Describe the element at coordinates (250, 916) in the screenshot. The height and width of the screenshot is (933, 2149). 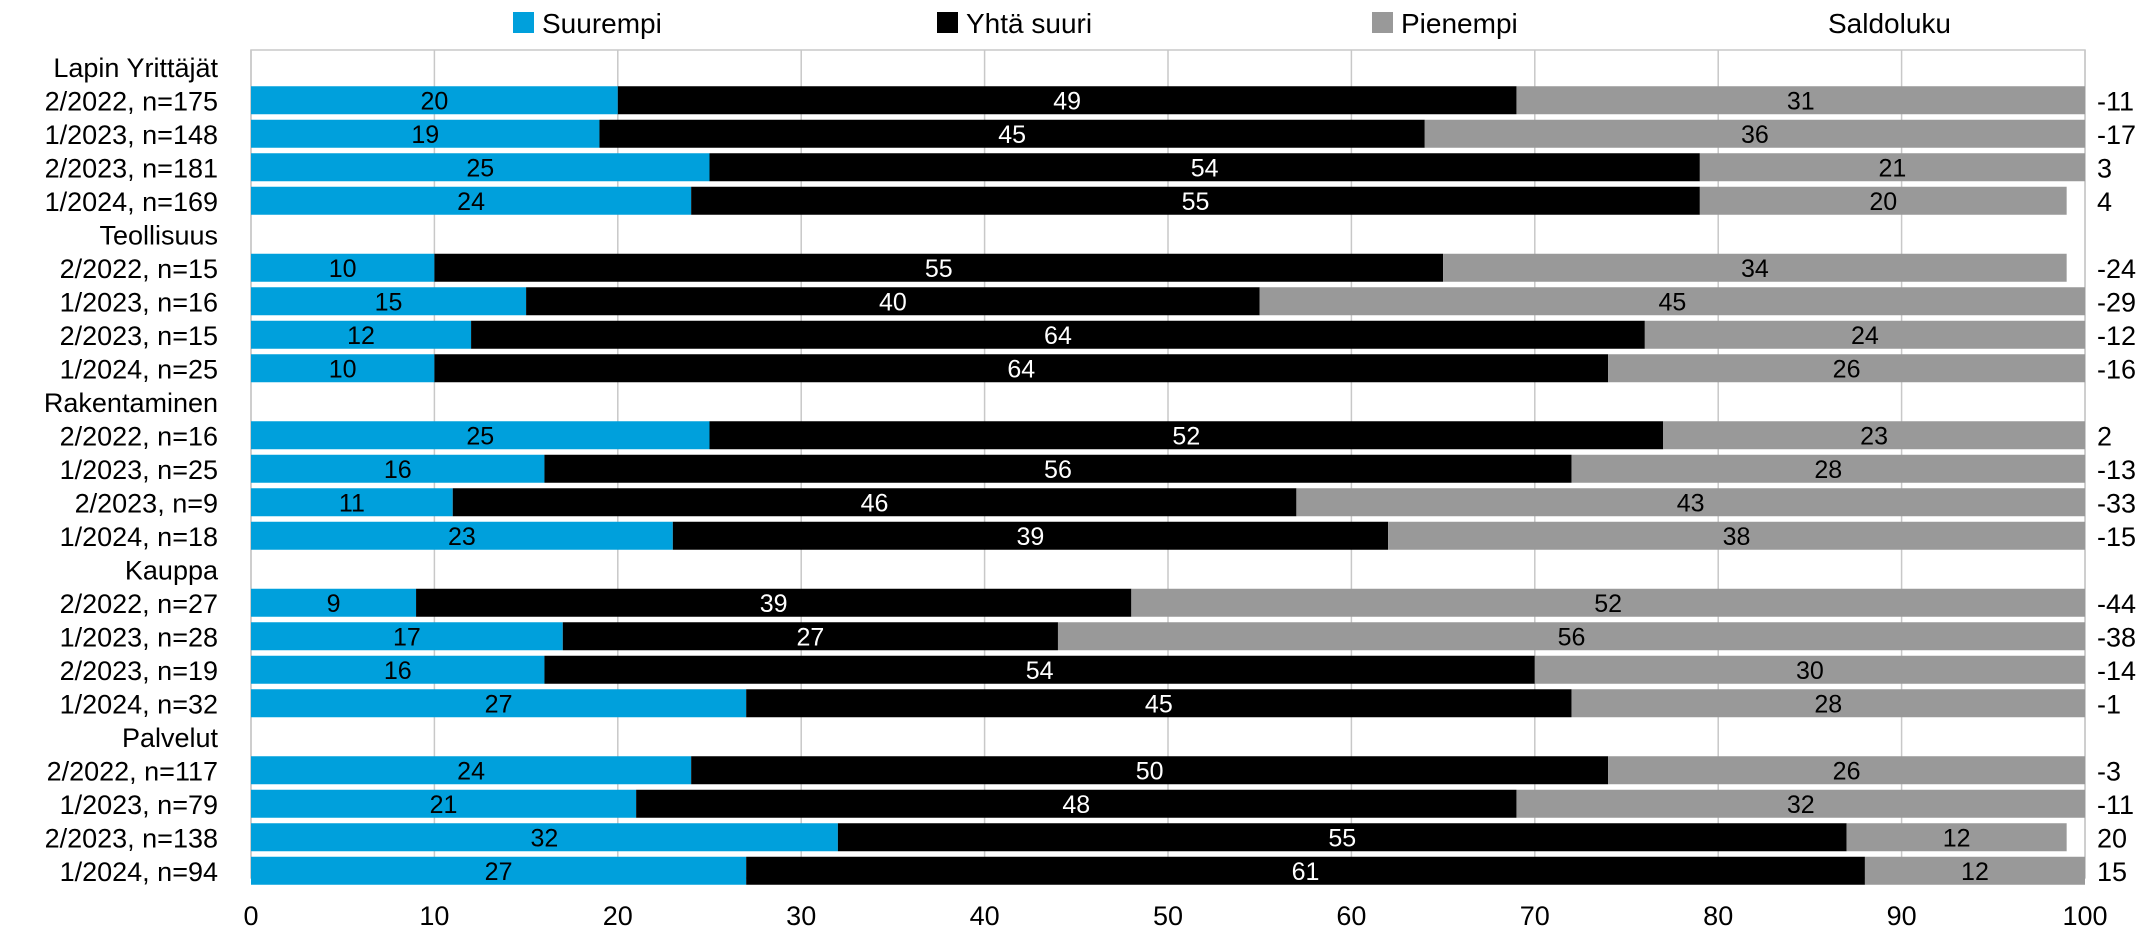
I see `x-tick-label: 0` at that location.